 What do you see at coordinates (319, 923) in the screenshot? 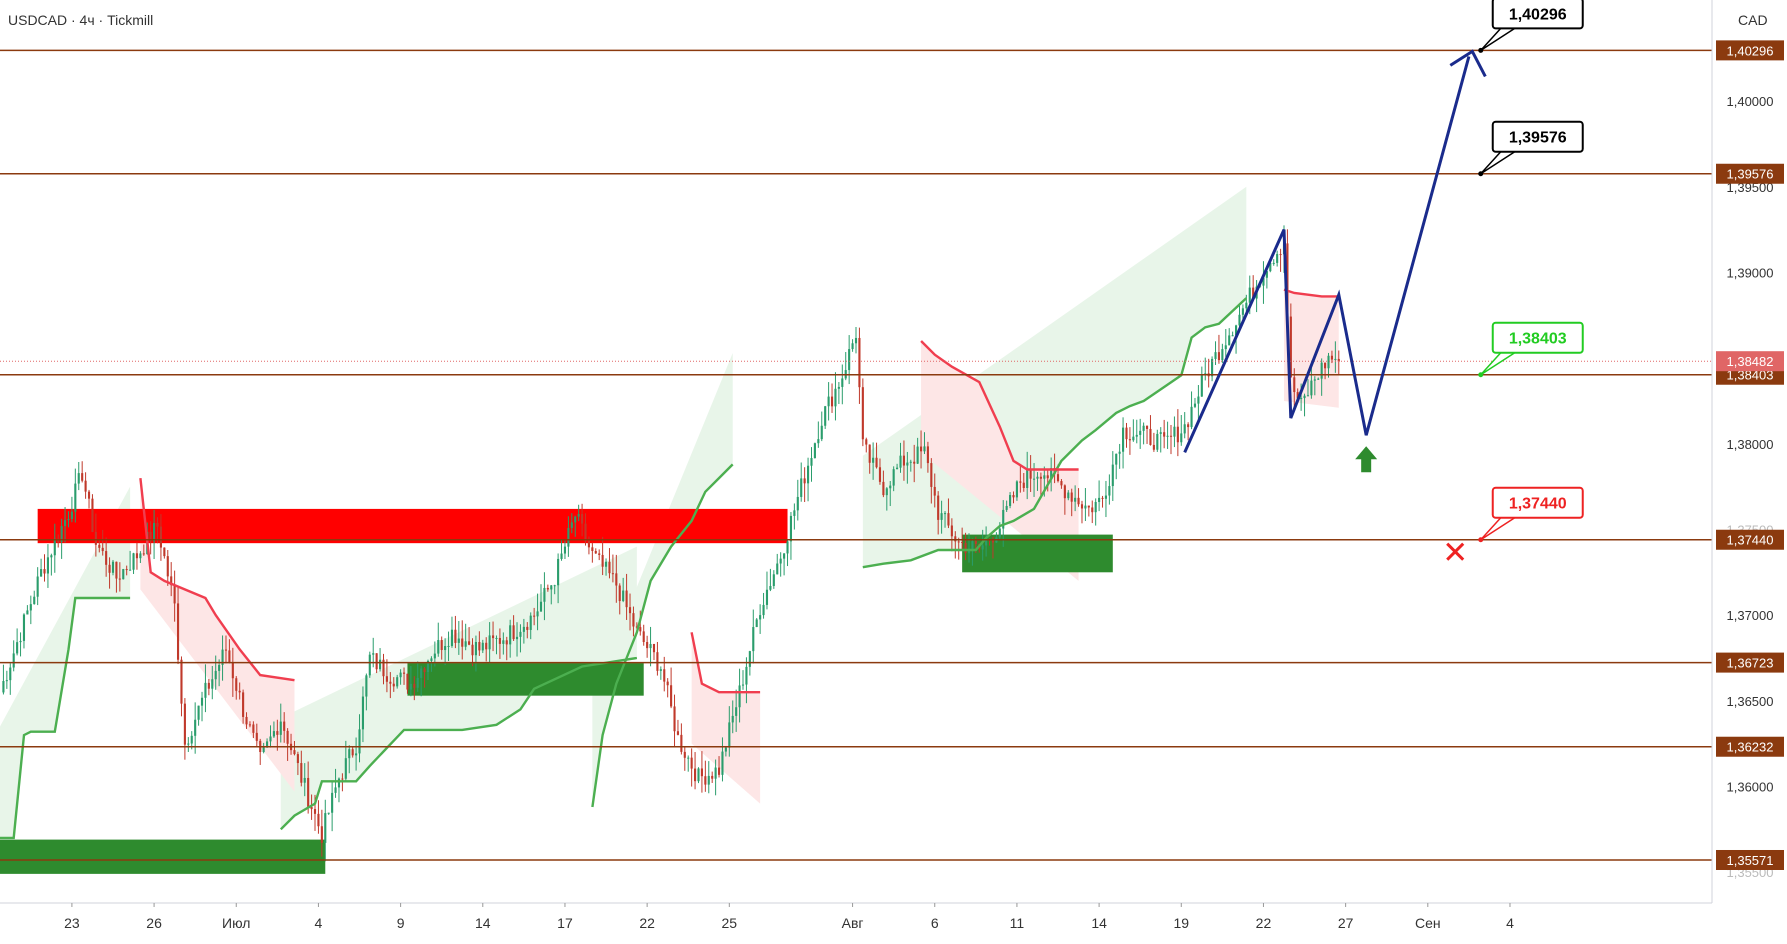
I see `x-tick-label: 4` at bounding box center [319, 923].